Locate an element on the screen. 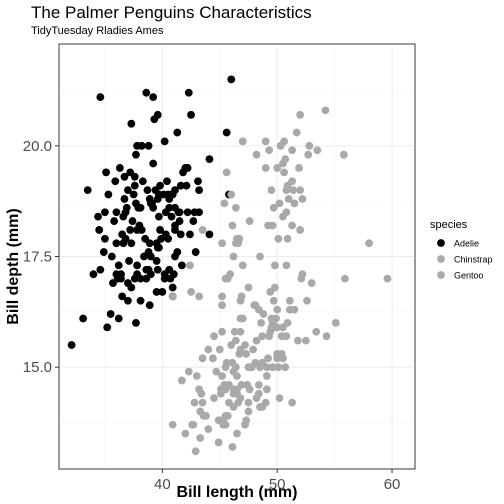 The image size is (504, 504). x-tick-label: 40 is located at coordinates (162, 484).